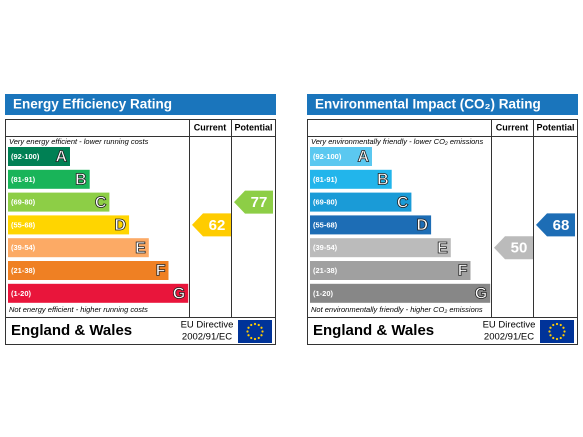 The image size is (583, 437). I want to click on current-rating: 62, so click(217, 225).